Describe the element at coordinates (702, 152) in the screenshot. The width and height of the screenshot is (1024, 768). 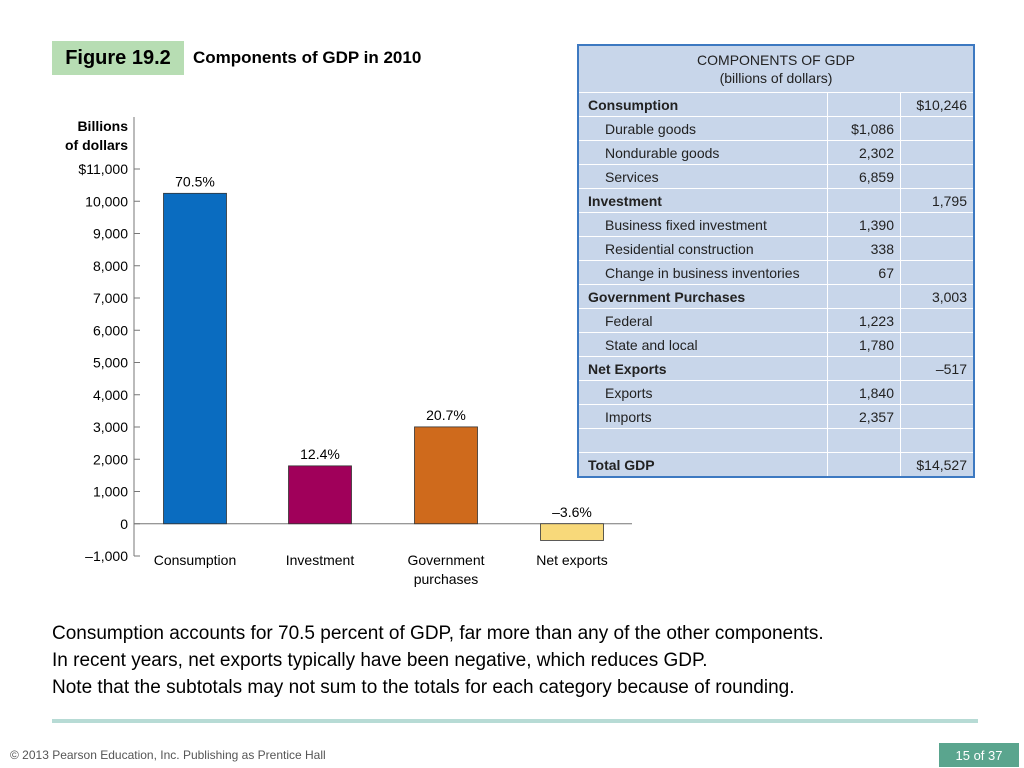
I see `row-label: Nondurable goods` at that location.